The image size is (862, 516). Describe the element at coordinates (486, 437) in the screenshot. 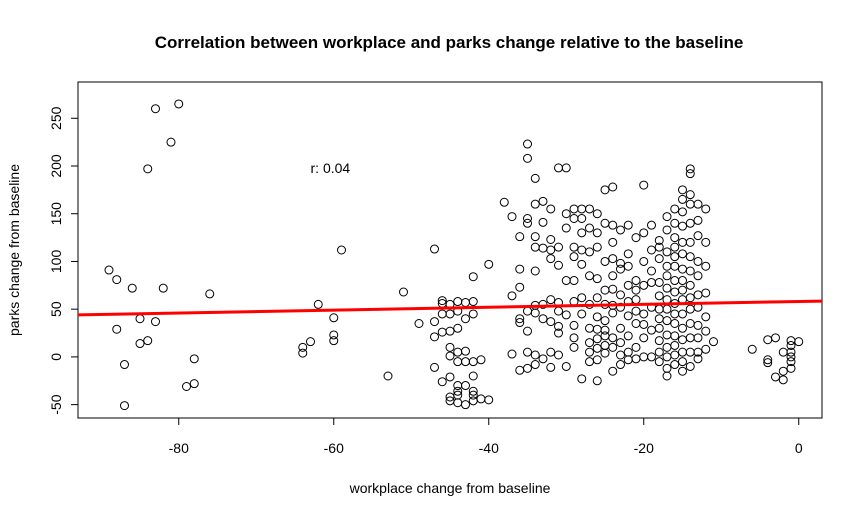

I see `x-axis: -80 -60 -40 -20 0` at that location.